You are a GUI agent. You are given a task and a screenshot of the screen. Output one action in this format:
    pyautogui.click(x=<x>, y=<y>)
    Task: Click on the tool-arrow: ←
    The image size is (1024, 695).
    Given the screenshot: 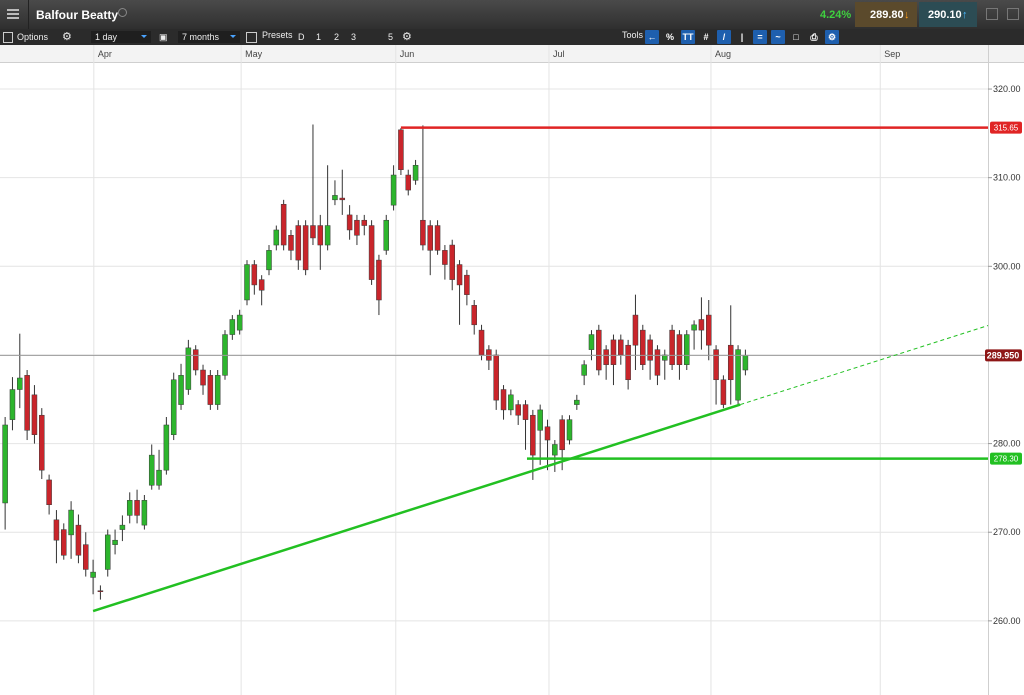 What is the action you would take?
    pyautogui.click(x=652, y=37)
    